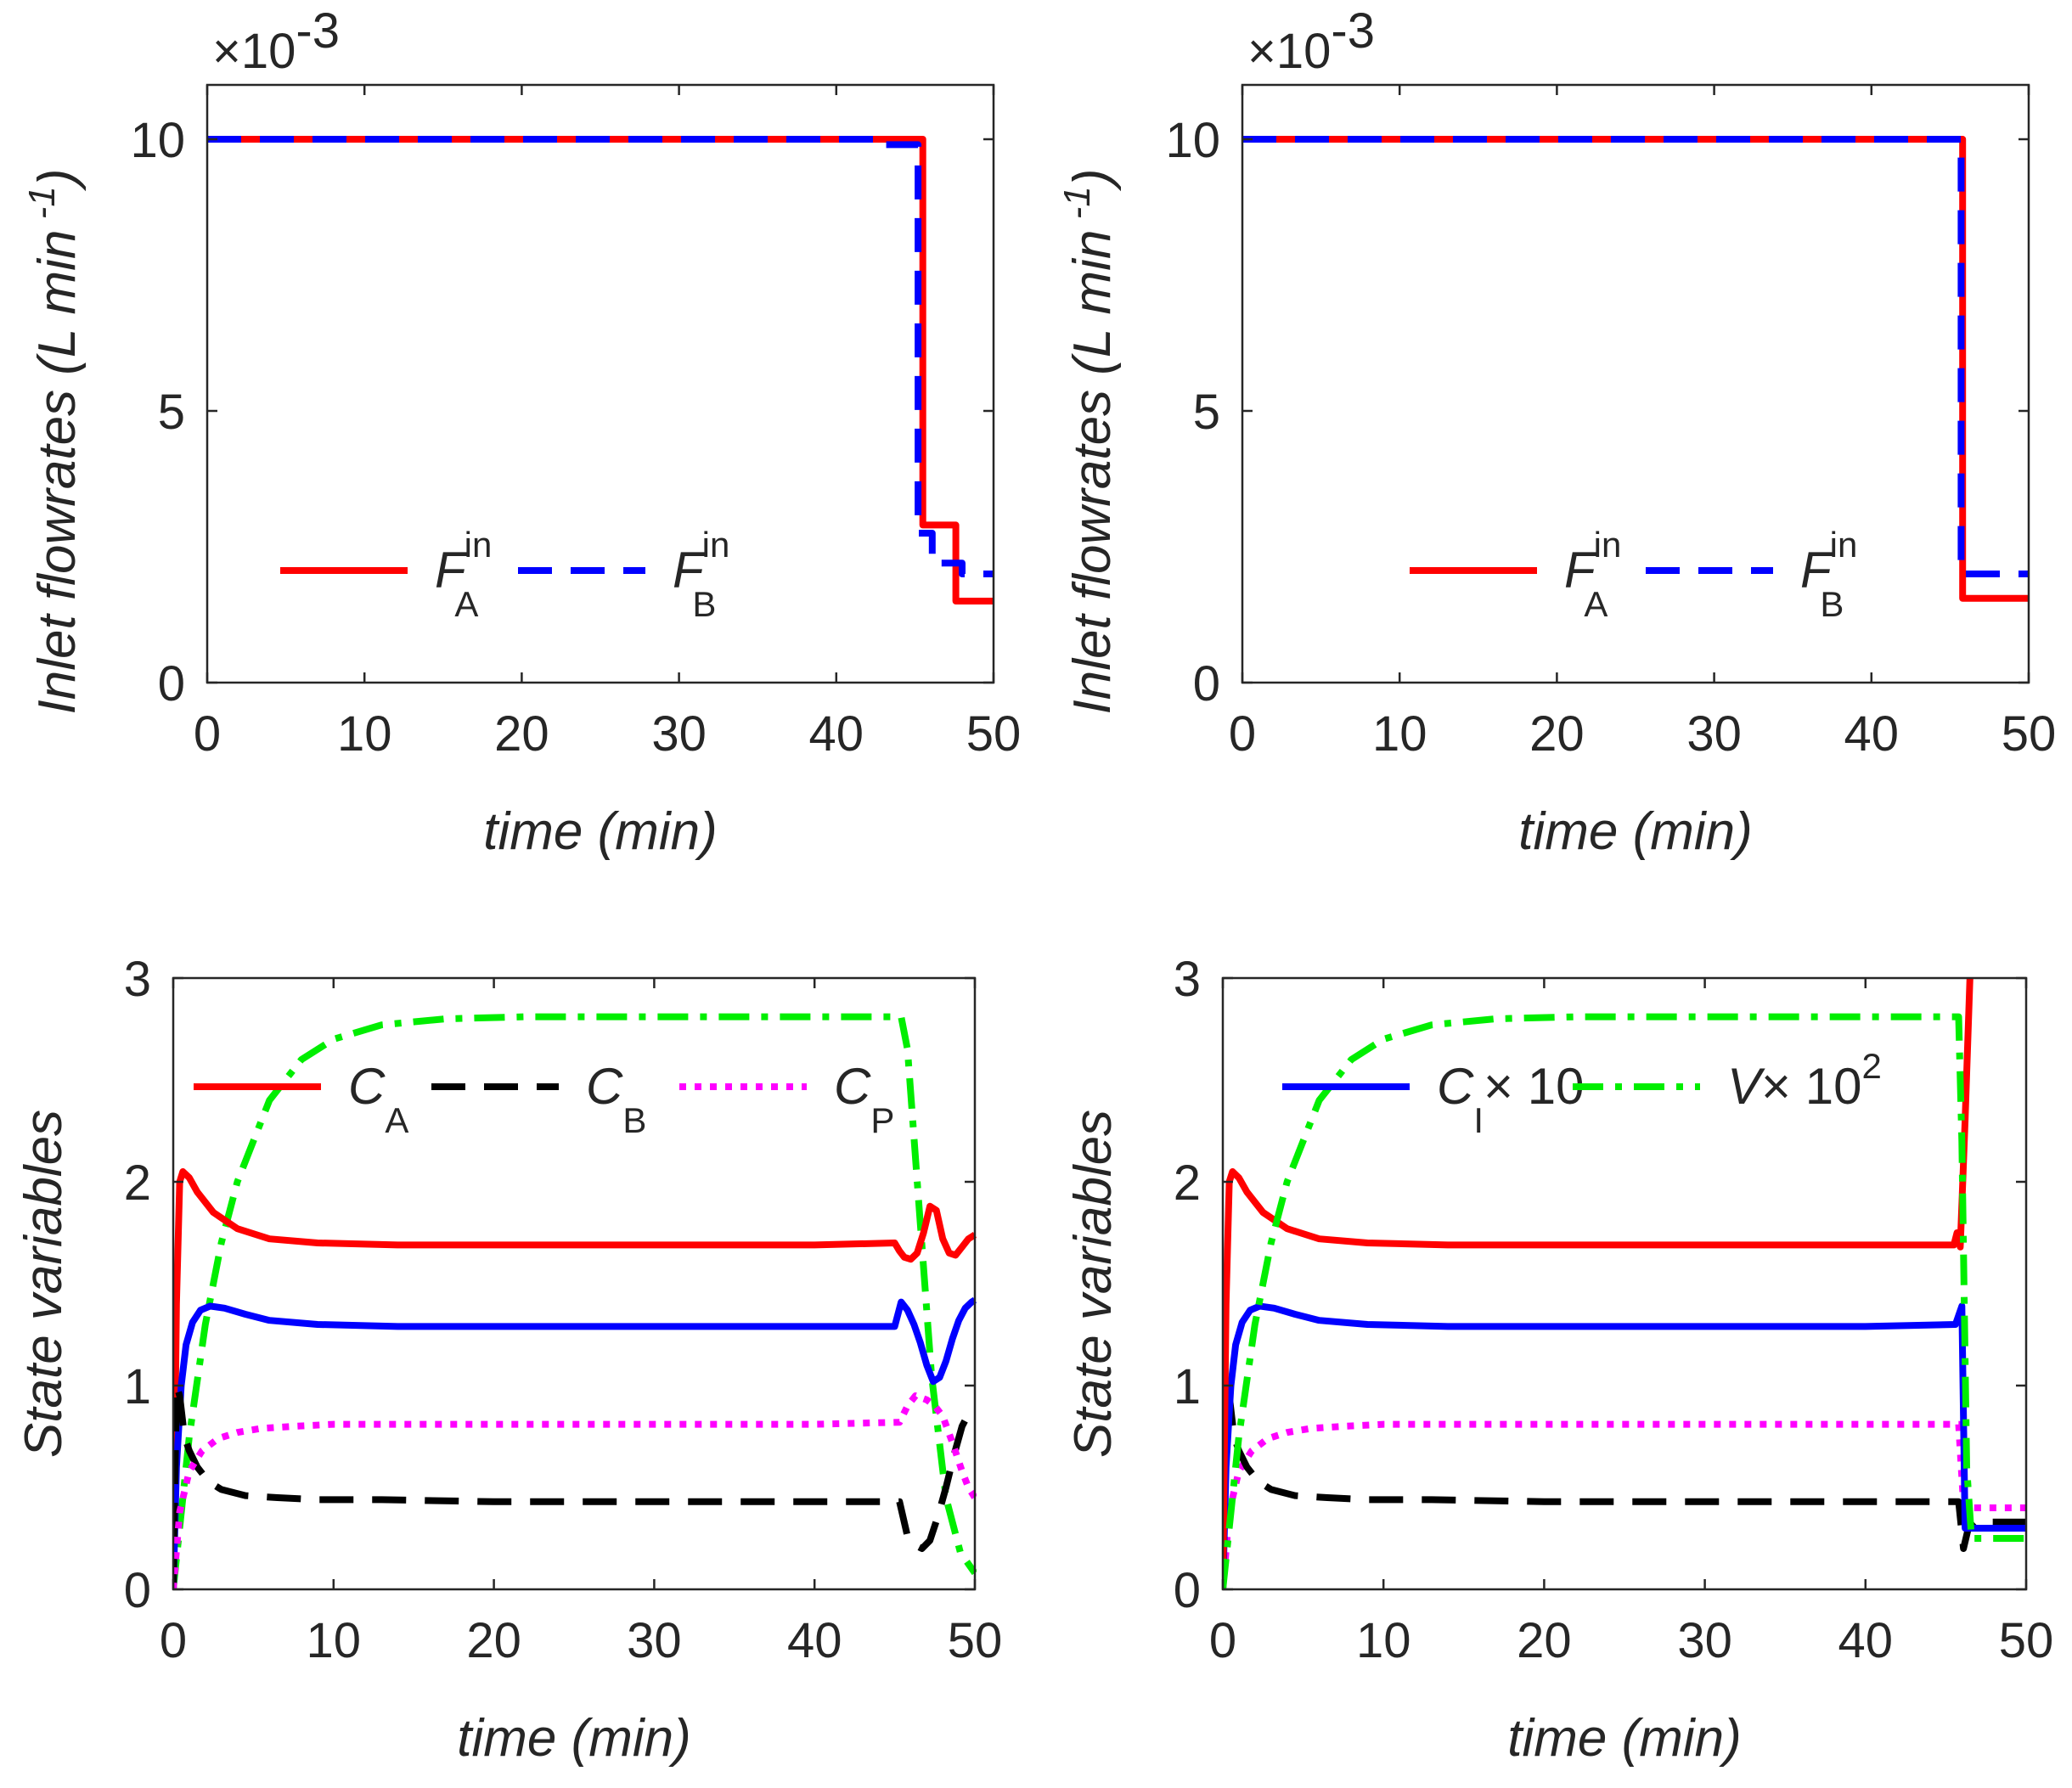  Describe the element at coordinates (616, 1099) in the screenshot. I see `legend-label: CB` at that location.